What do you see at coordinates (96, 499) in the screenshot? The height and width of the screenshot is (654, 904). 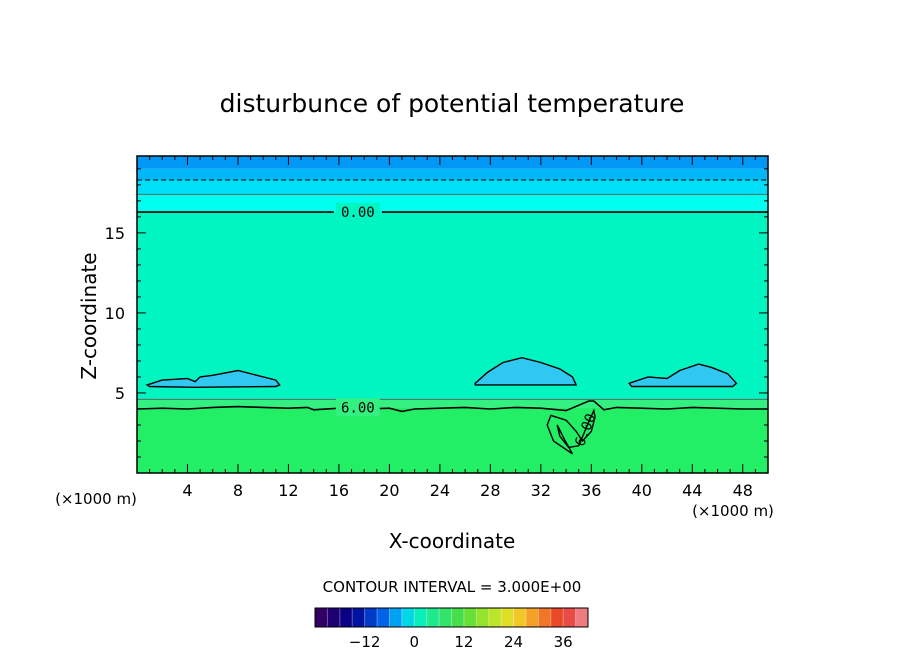 I see `x-unit-left: (×1000 m)` at bounding box center [96, 499].